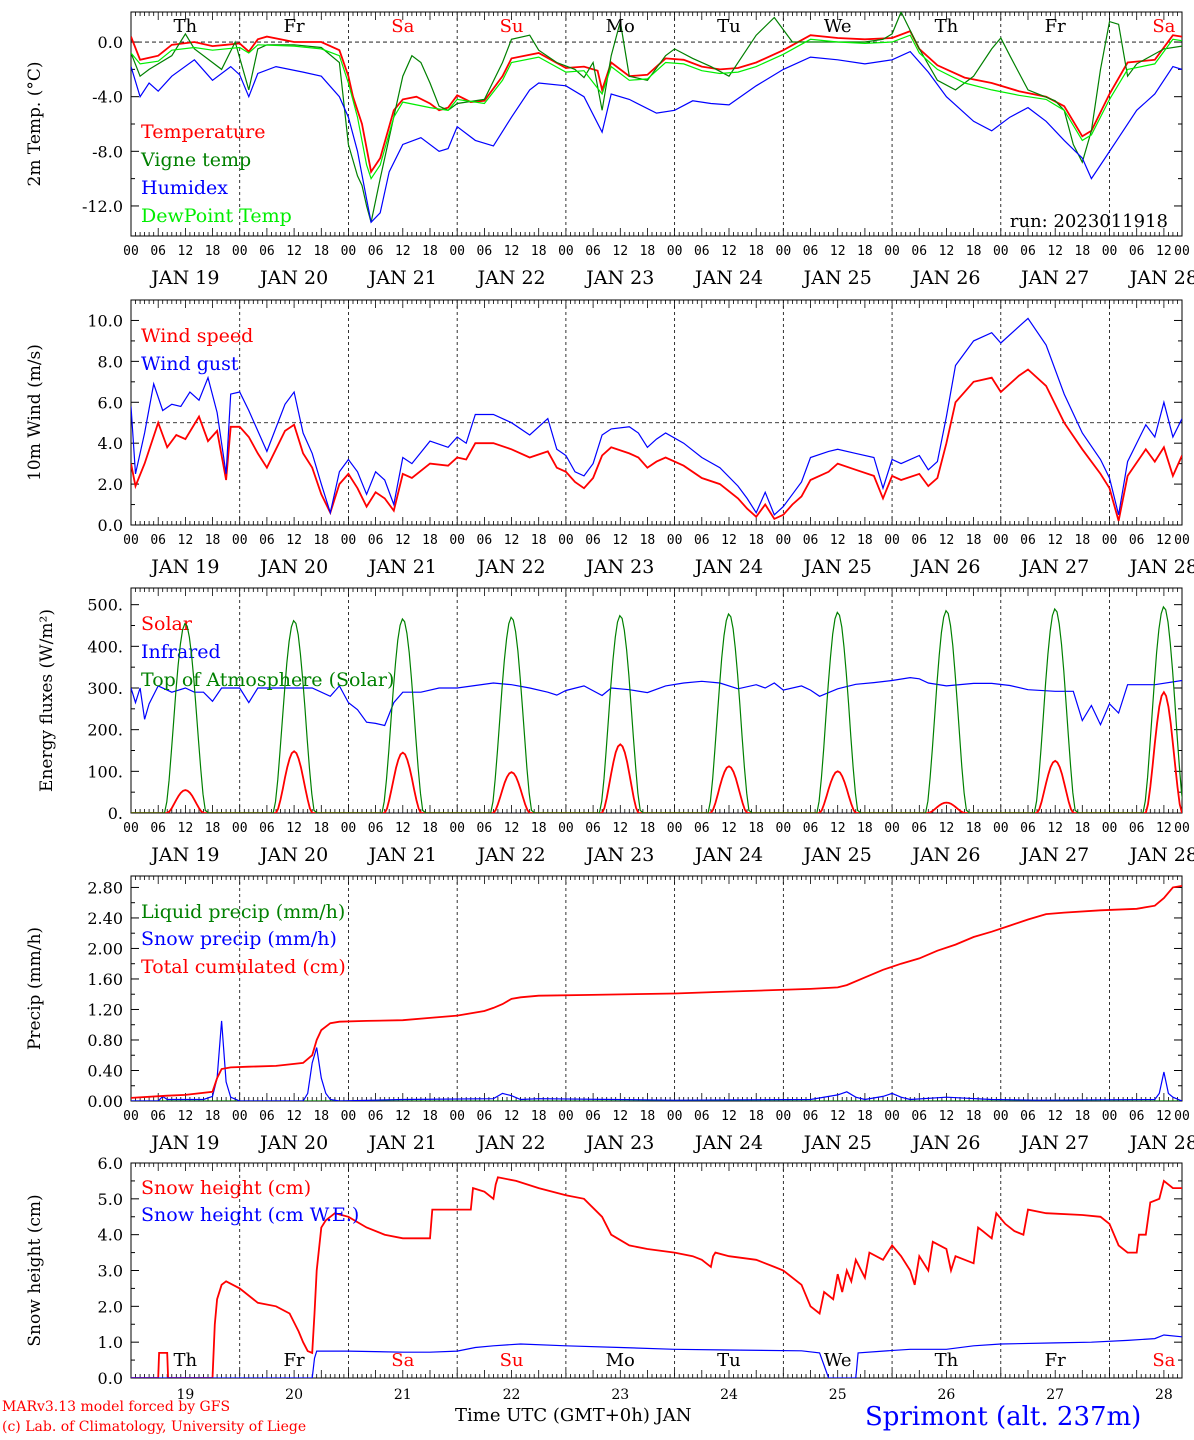 This screenshot has width=1194, height=1440. I want to click on y-tick-label: 200., so click(105, 730).